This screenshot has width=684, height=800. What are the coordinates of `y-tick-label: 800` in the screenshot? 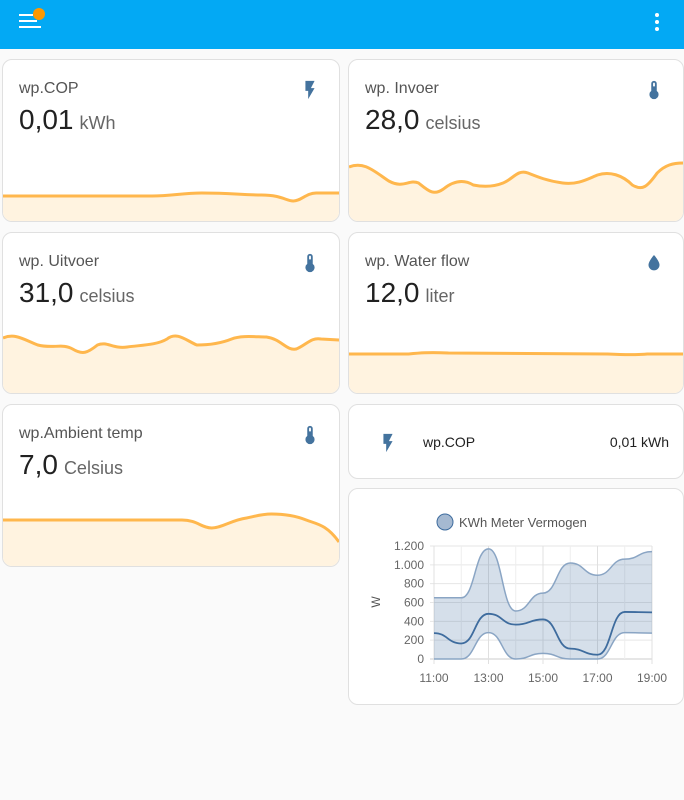 It's located at (414, 584).